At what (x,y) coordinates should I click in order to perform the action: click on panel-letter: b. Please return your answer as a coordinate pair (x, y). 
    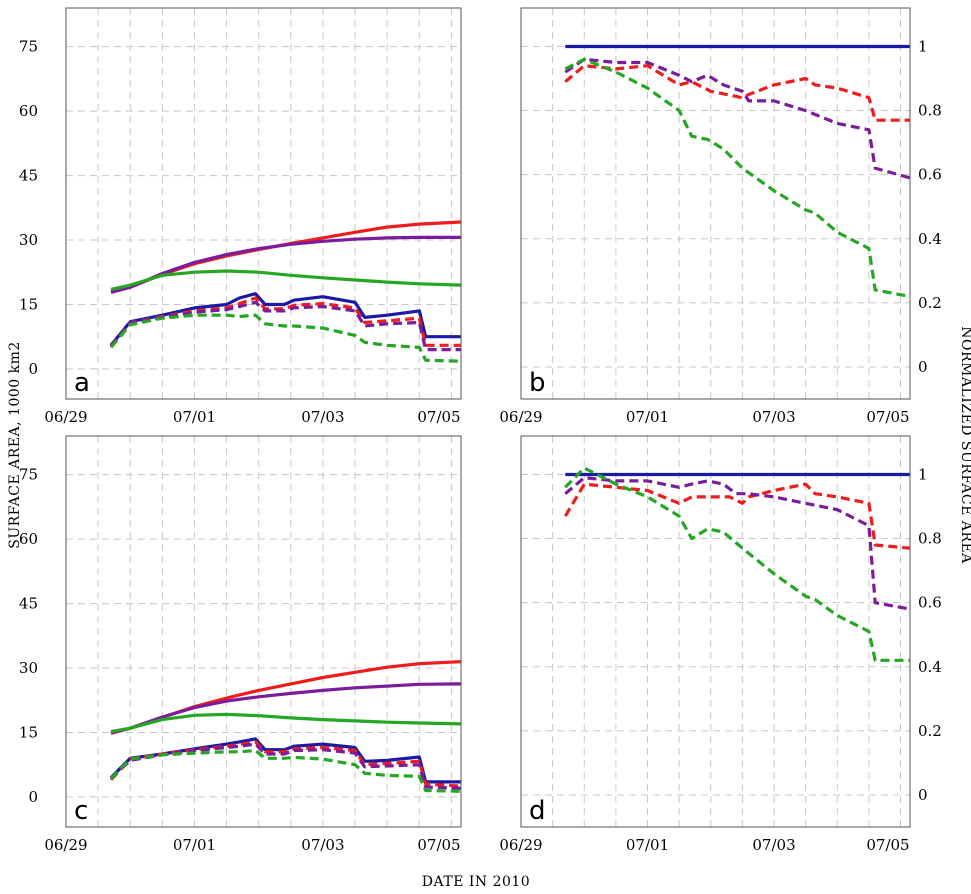
    Looking at the image, I should click on (537, 383).